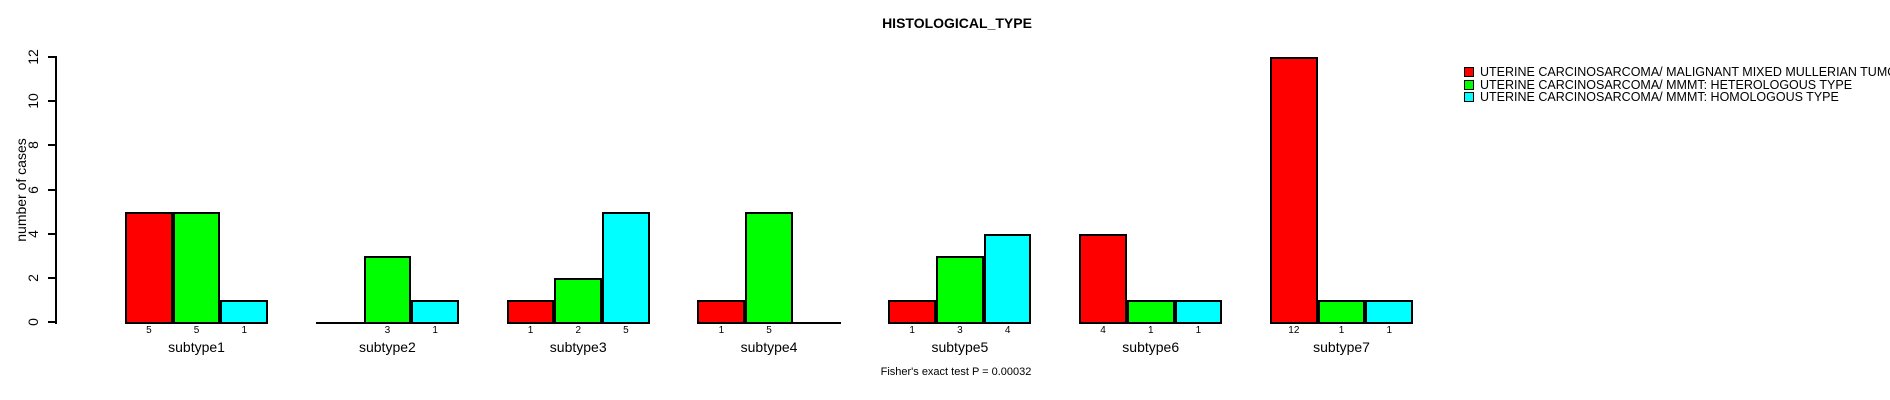 The image size is (1890, 400). What do you see at coordinates (769, 347) in the screenshot?
I see `x-category-label: subtype4` at bounding box center [769, 347].